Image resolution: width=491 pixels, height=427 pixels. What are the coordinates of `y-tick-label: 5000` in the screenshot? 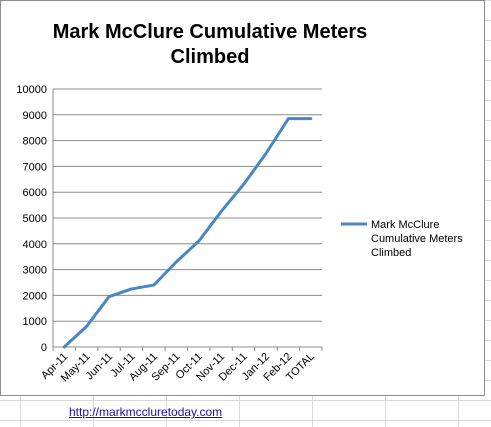 It's located at (35, 219).